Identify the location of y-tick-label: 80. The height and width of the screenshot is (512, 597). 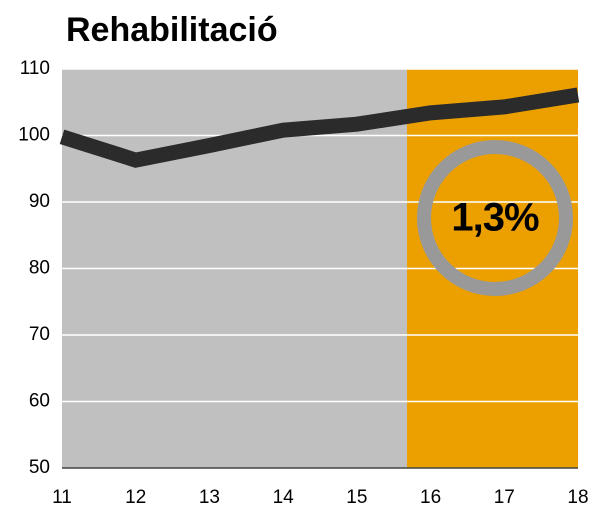
(39, 268).